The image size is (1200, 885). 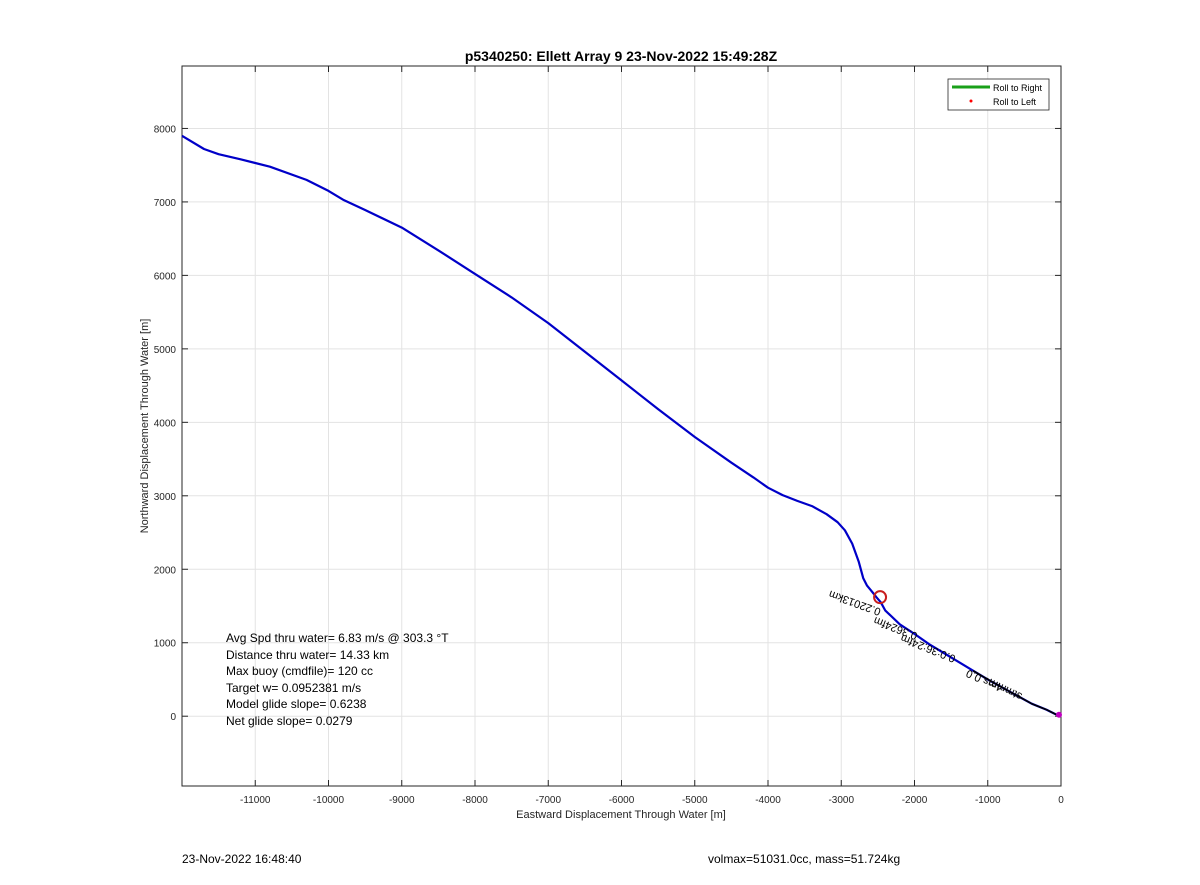 I want to click on y-tick-label: 8000, so click(x=165, y=129).